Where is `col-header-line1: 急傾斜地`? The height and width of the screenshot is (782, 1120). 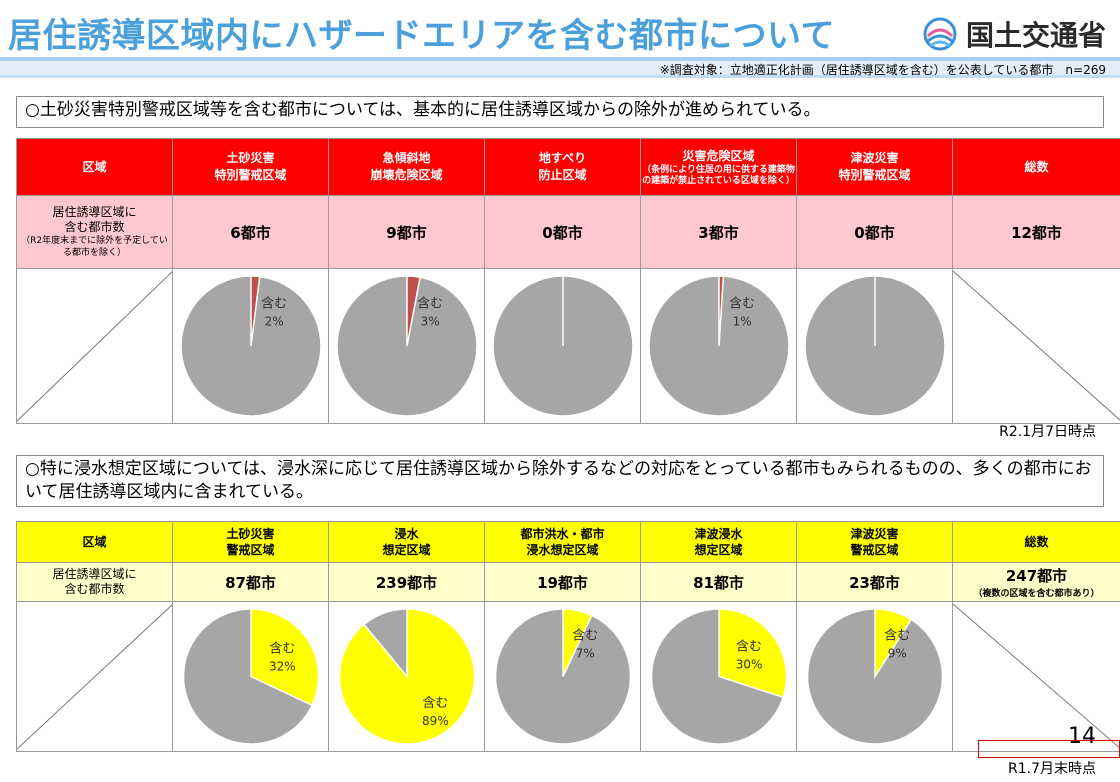
col-header-line1: 急傾斜地 is located at coordinates (406, 158).